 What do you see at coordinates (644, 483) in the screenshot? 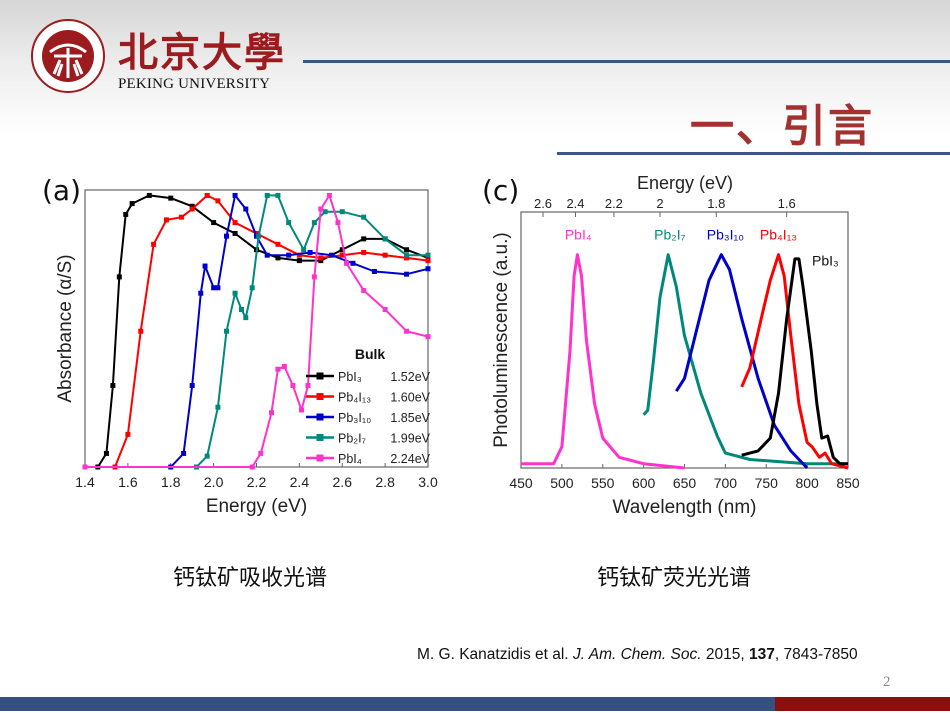
I see `x-tick-label: 600` at bounding box center [644, 483].